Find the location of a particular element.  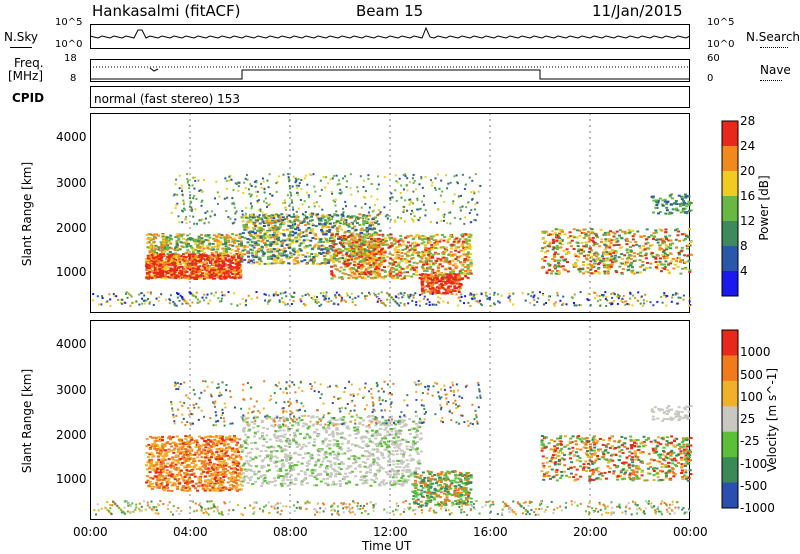

cpid-text: normal (fast stereo) 153 is located at coordinates (167, 99).